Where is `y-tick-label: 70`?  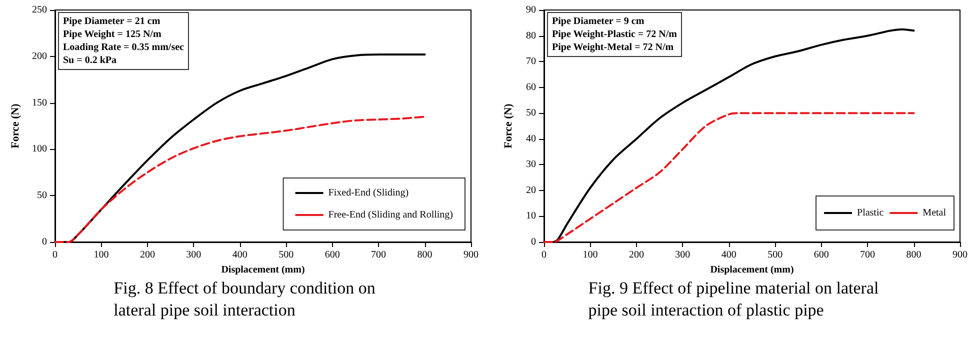
y-tick-label: 70 is located at coordinates (531, 62).